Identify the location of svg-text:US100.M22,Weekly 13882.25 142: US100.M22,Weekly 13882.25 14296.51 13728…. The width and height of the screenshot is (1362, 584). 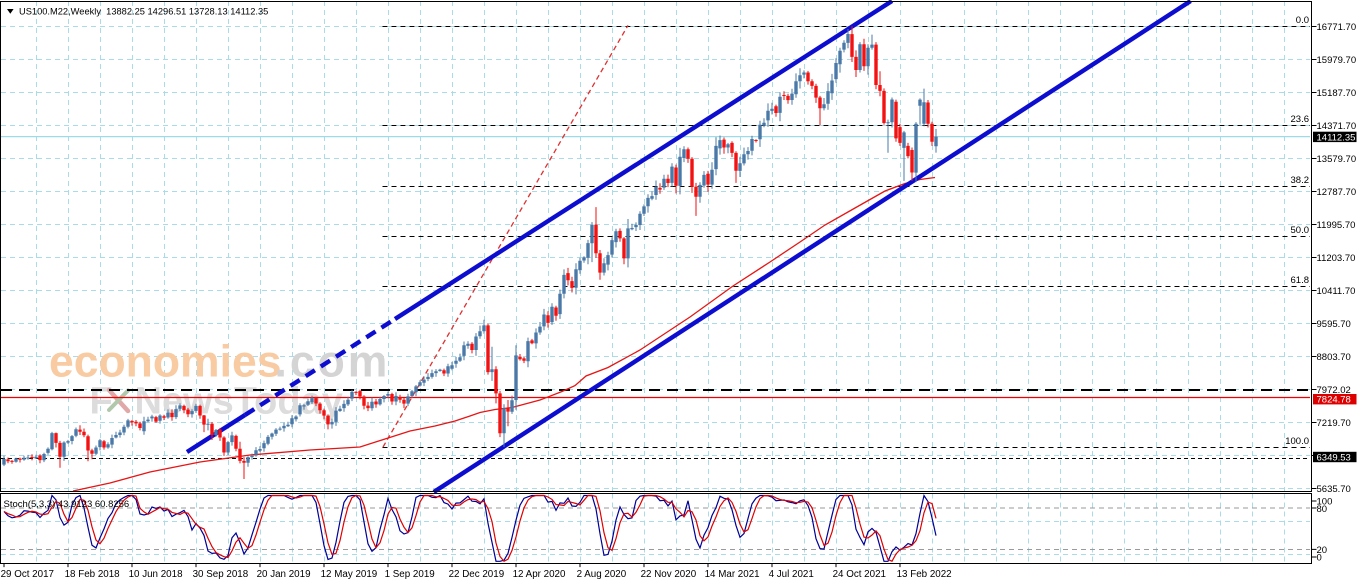
(143, 12).